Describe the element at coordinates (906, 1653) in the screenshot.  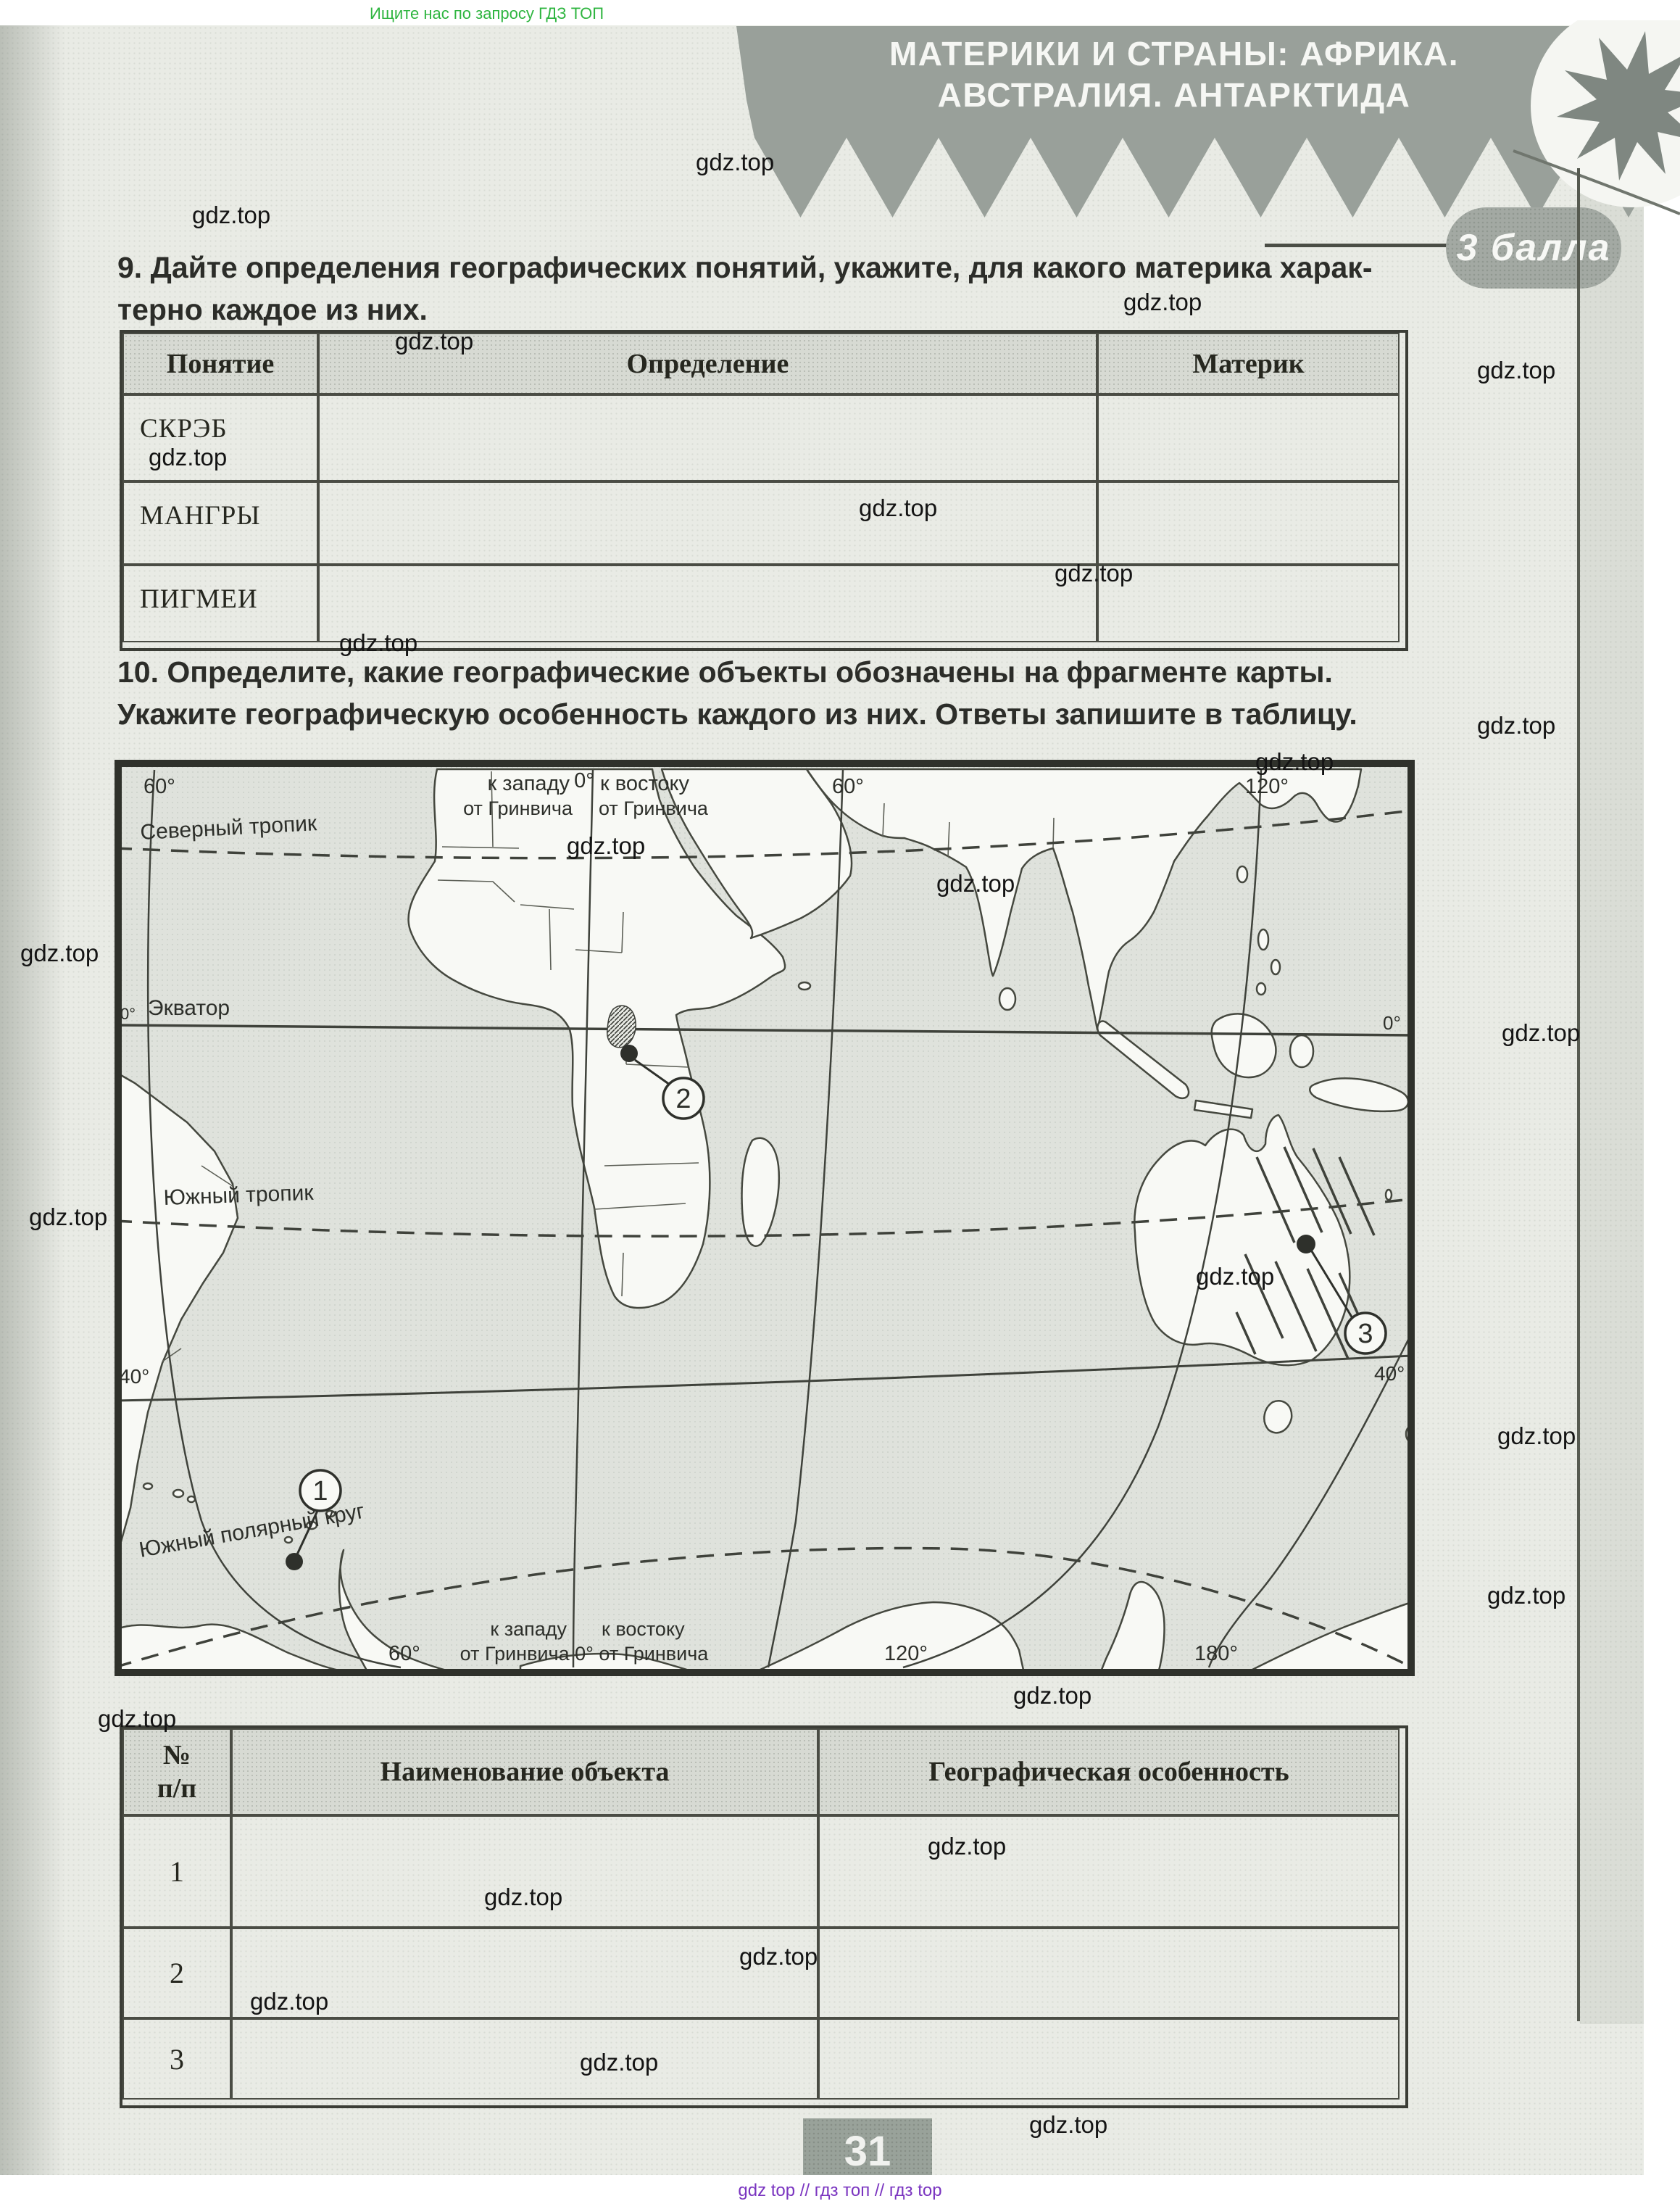
I see `label-120-bottom: 120°` at that location.